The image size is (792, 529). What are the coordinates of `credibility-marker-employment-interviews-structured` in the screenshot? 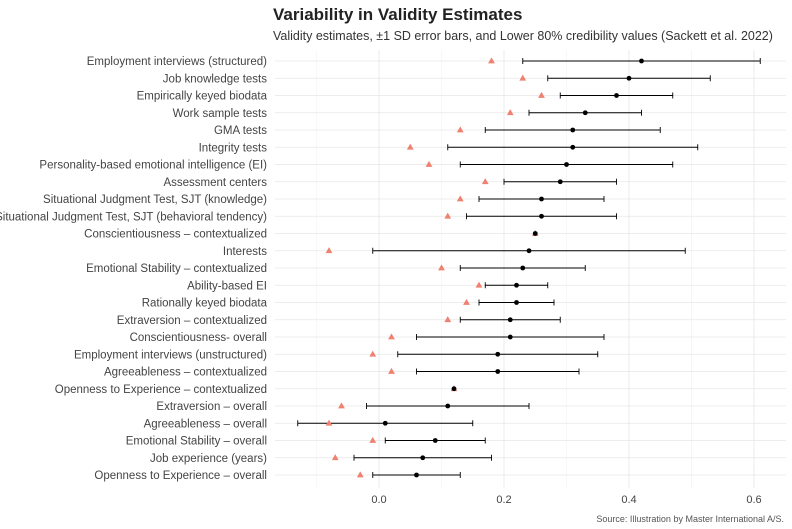 It's located at (491, 60).